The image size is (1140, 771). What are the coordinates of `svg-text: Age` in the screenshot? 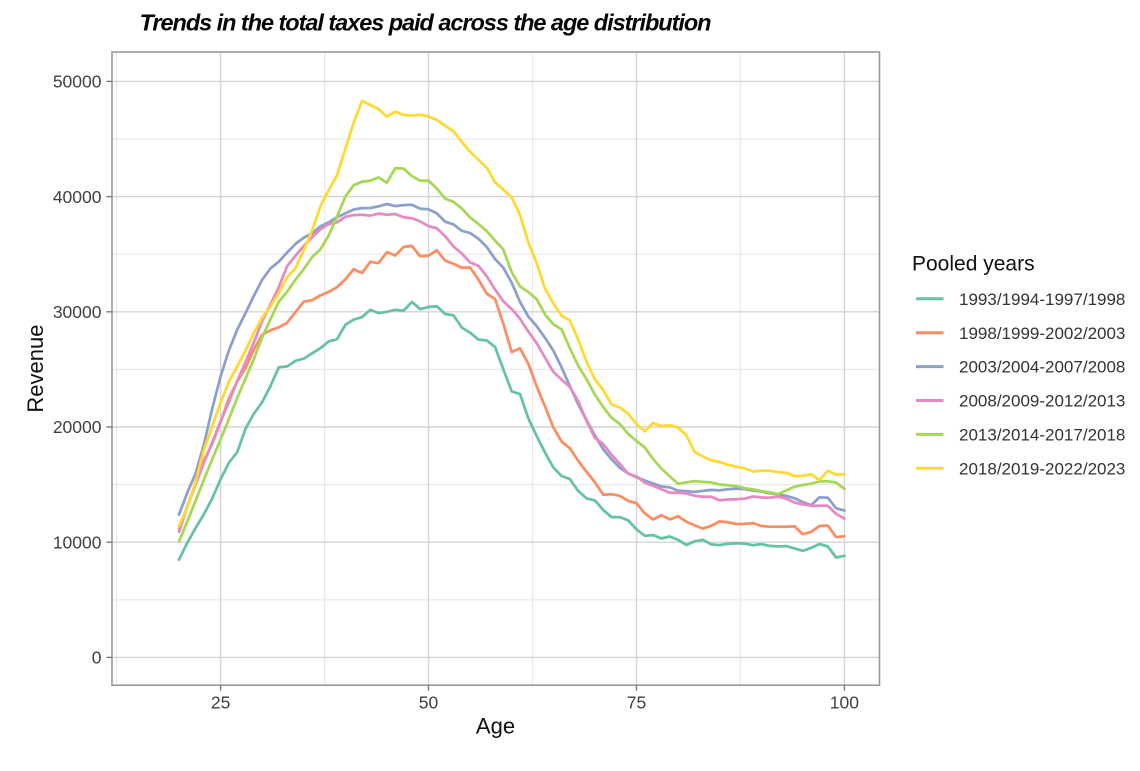 It's located at (495, 726).